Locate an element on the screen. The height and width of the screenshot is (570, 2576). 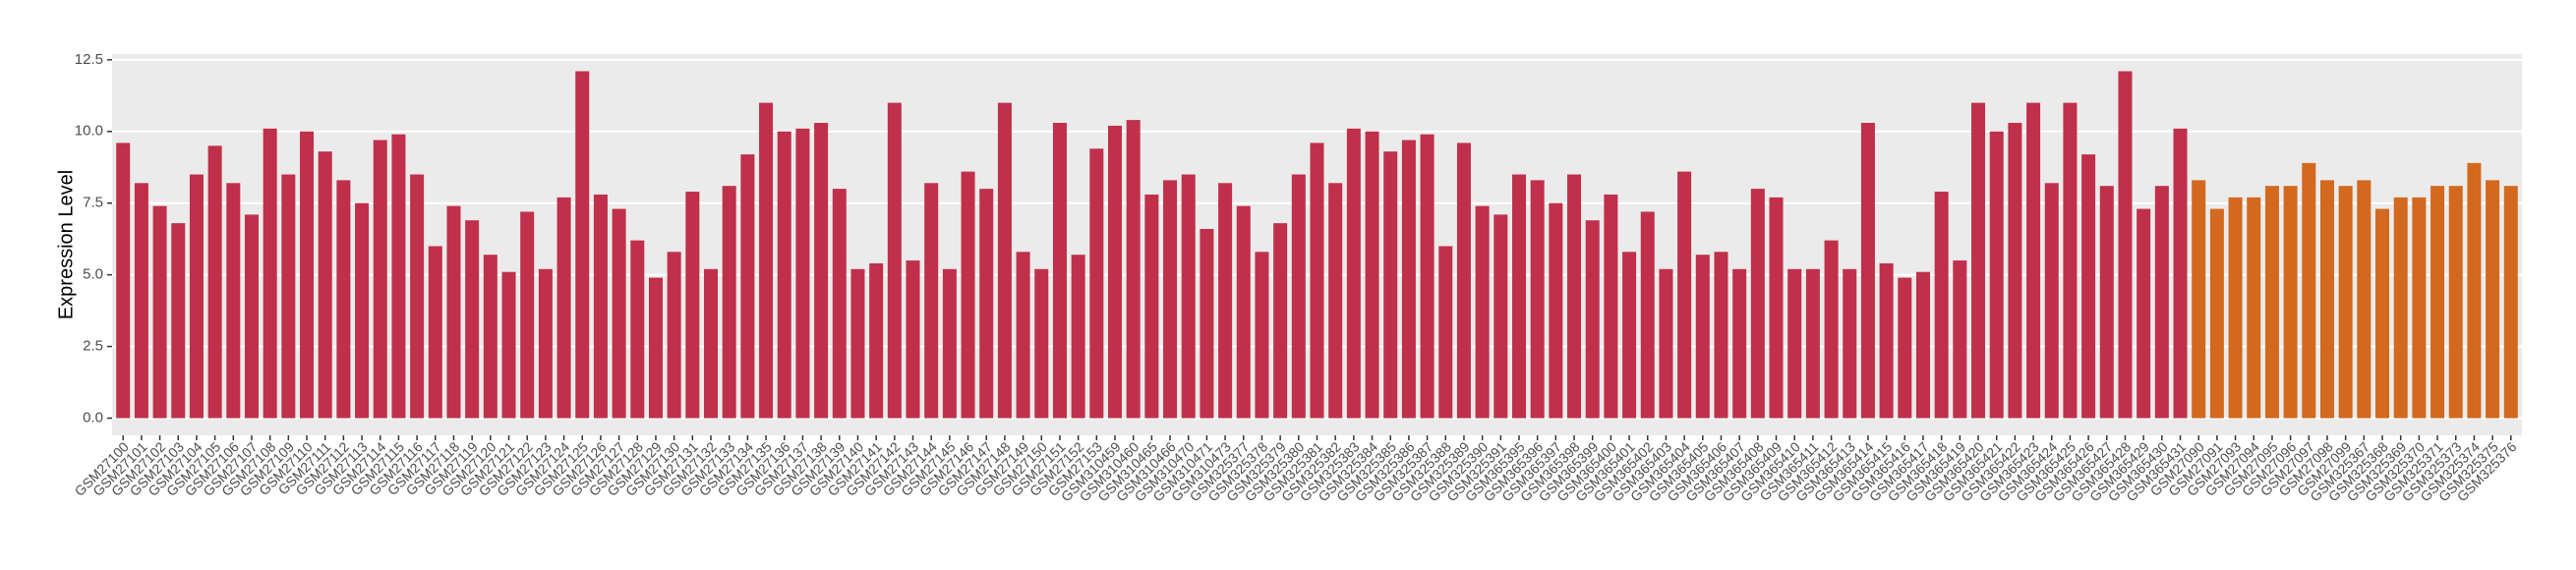
y-tick-label: 12.5 is located at coordinates (89, 59).